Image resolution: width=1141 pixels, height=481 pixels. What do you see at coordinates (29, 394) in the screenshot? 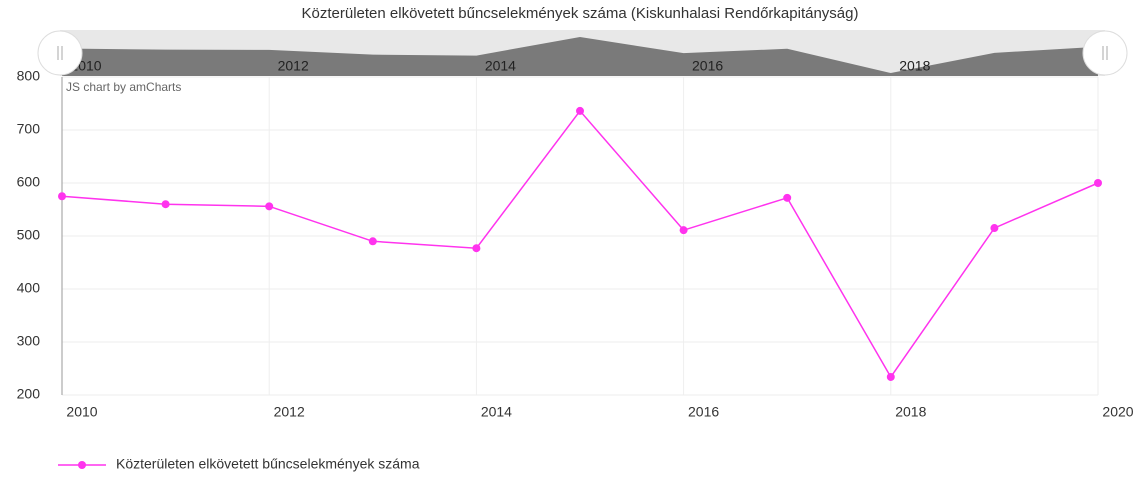
I see `y-tick-label: 200` at bounding box center [29, 394].